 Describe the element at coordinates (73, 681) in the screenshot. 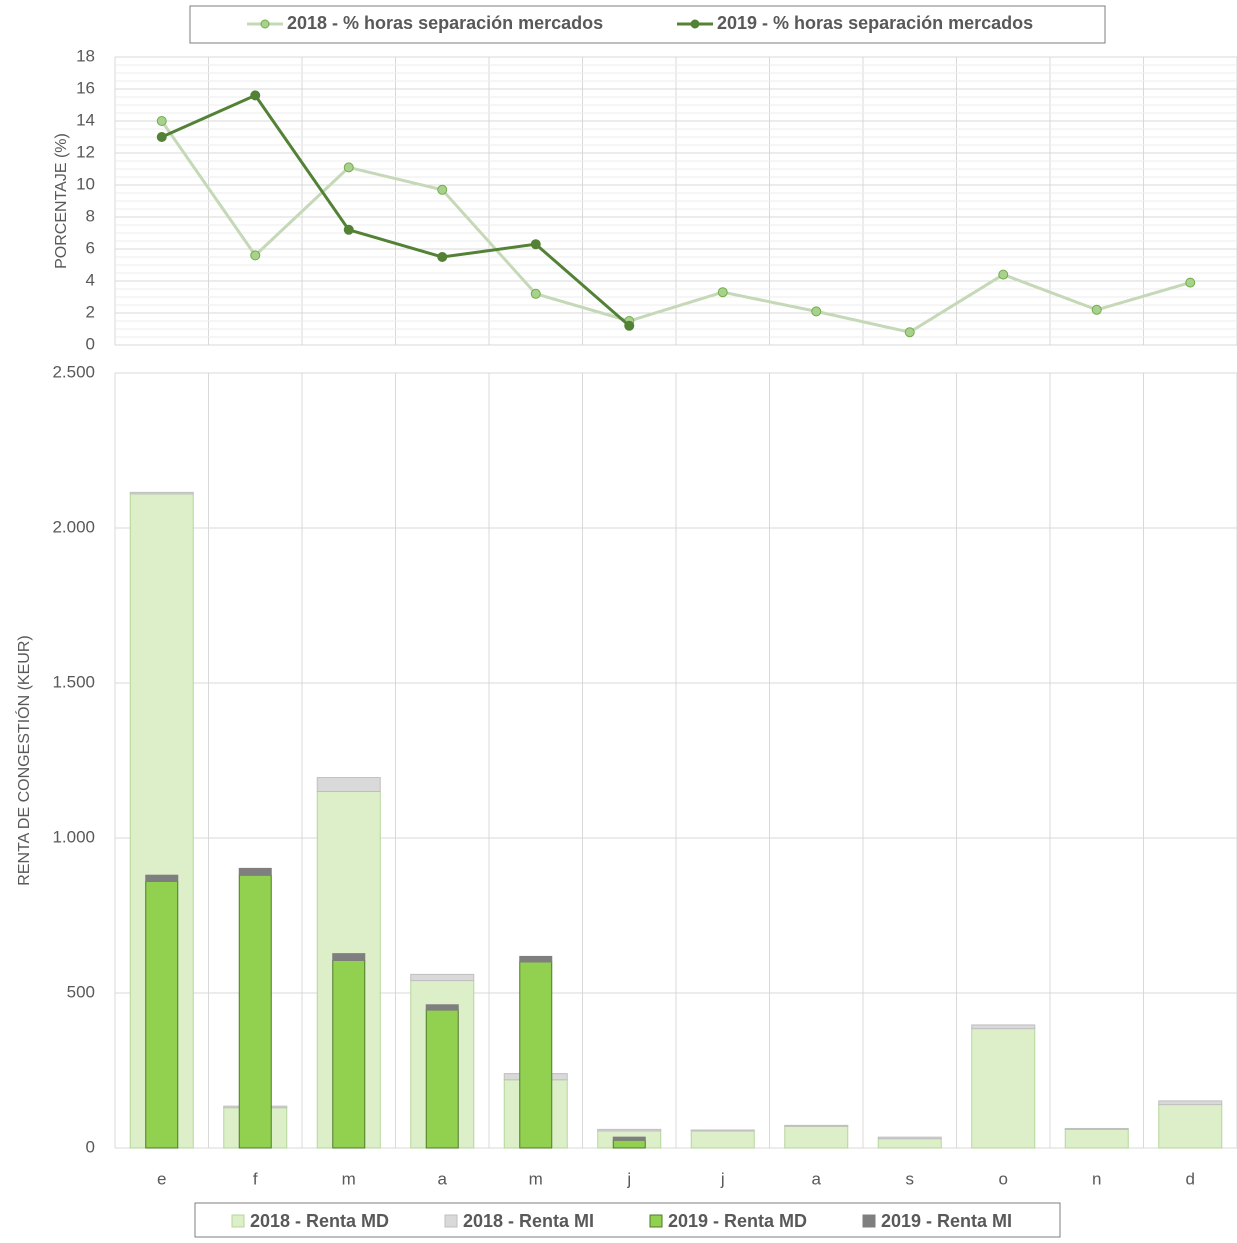

I see `y-tick-label: 1.500` at that location.